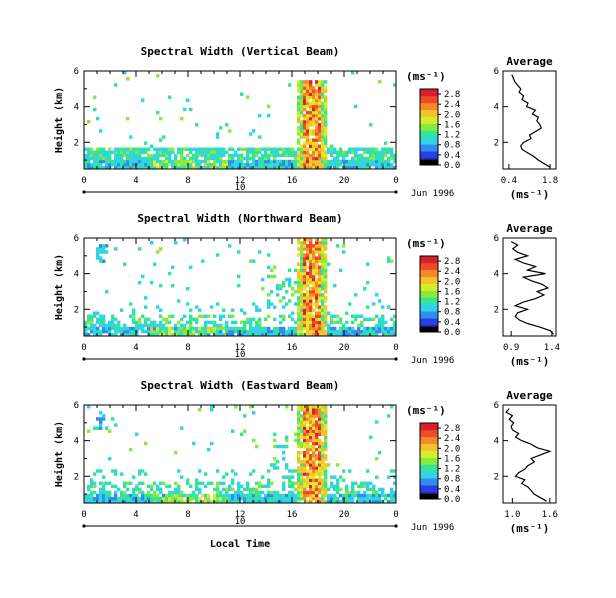 The image size is (616, 598). What do you see at coordinates (452, 262) in the screenshot?
I see `colorbar-tick-label: 2.8` at bounding box center [452, 262].